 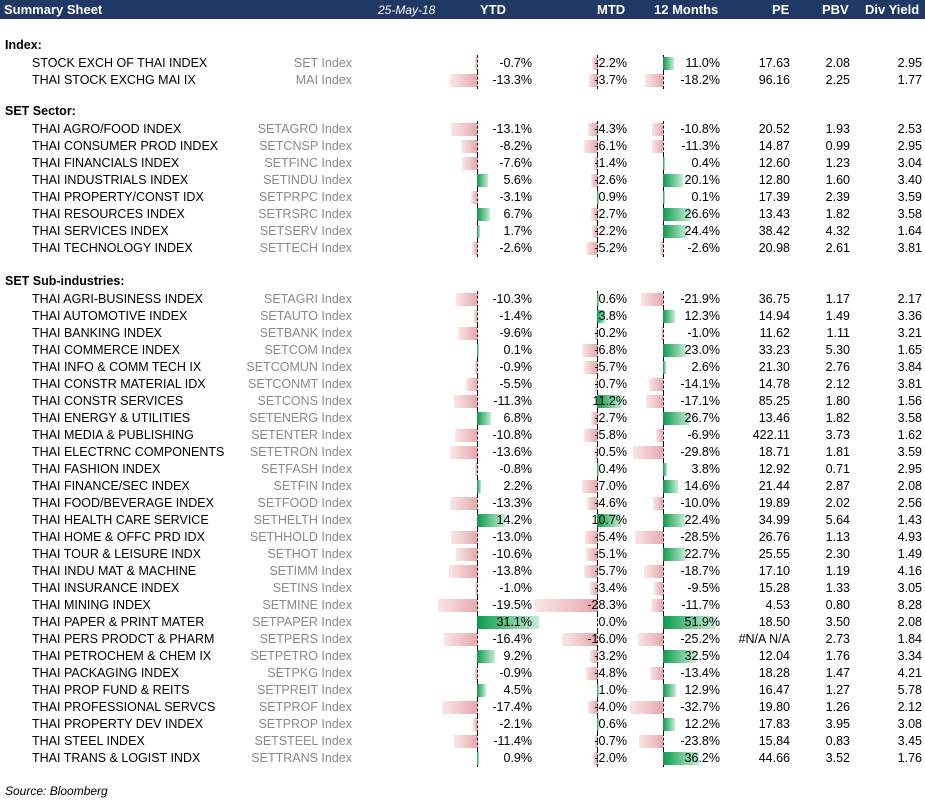 What do you see at coordinates (610, 452) in the screenshot?
I see `mtd-value: -0.5%` at bounding box center [610, 452].